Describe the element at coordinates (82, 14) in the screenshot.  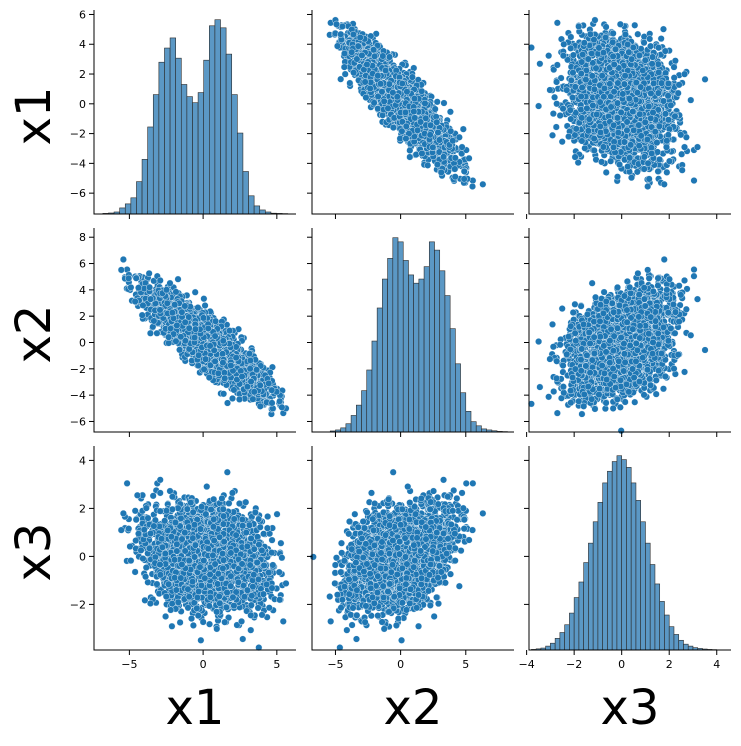
I see `y-tick-label: 6` at that location.